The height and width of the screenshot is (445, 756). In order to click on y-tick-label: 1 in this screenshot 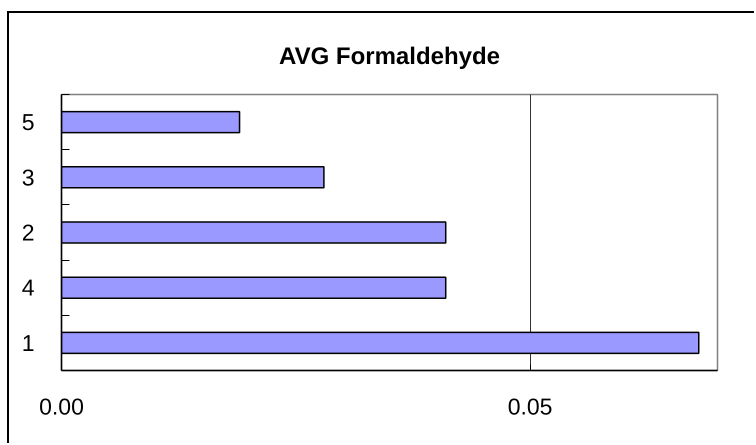, I will do `click(28, 343)`.